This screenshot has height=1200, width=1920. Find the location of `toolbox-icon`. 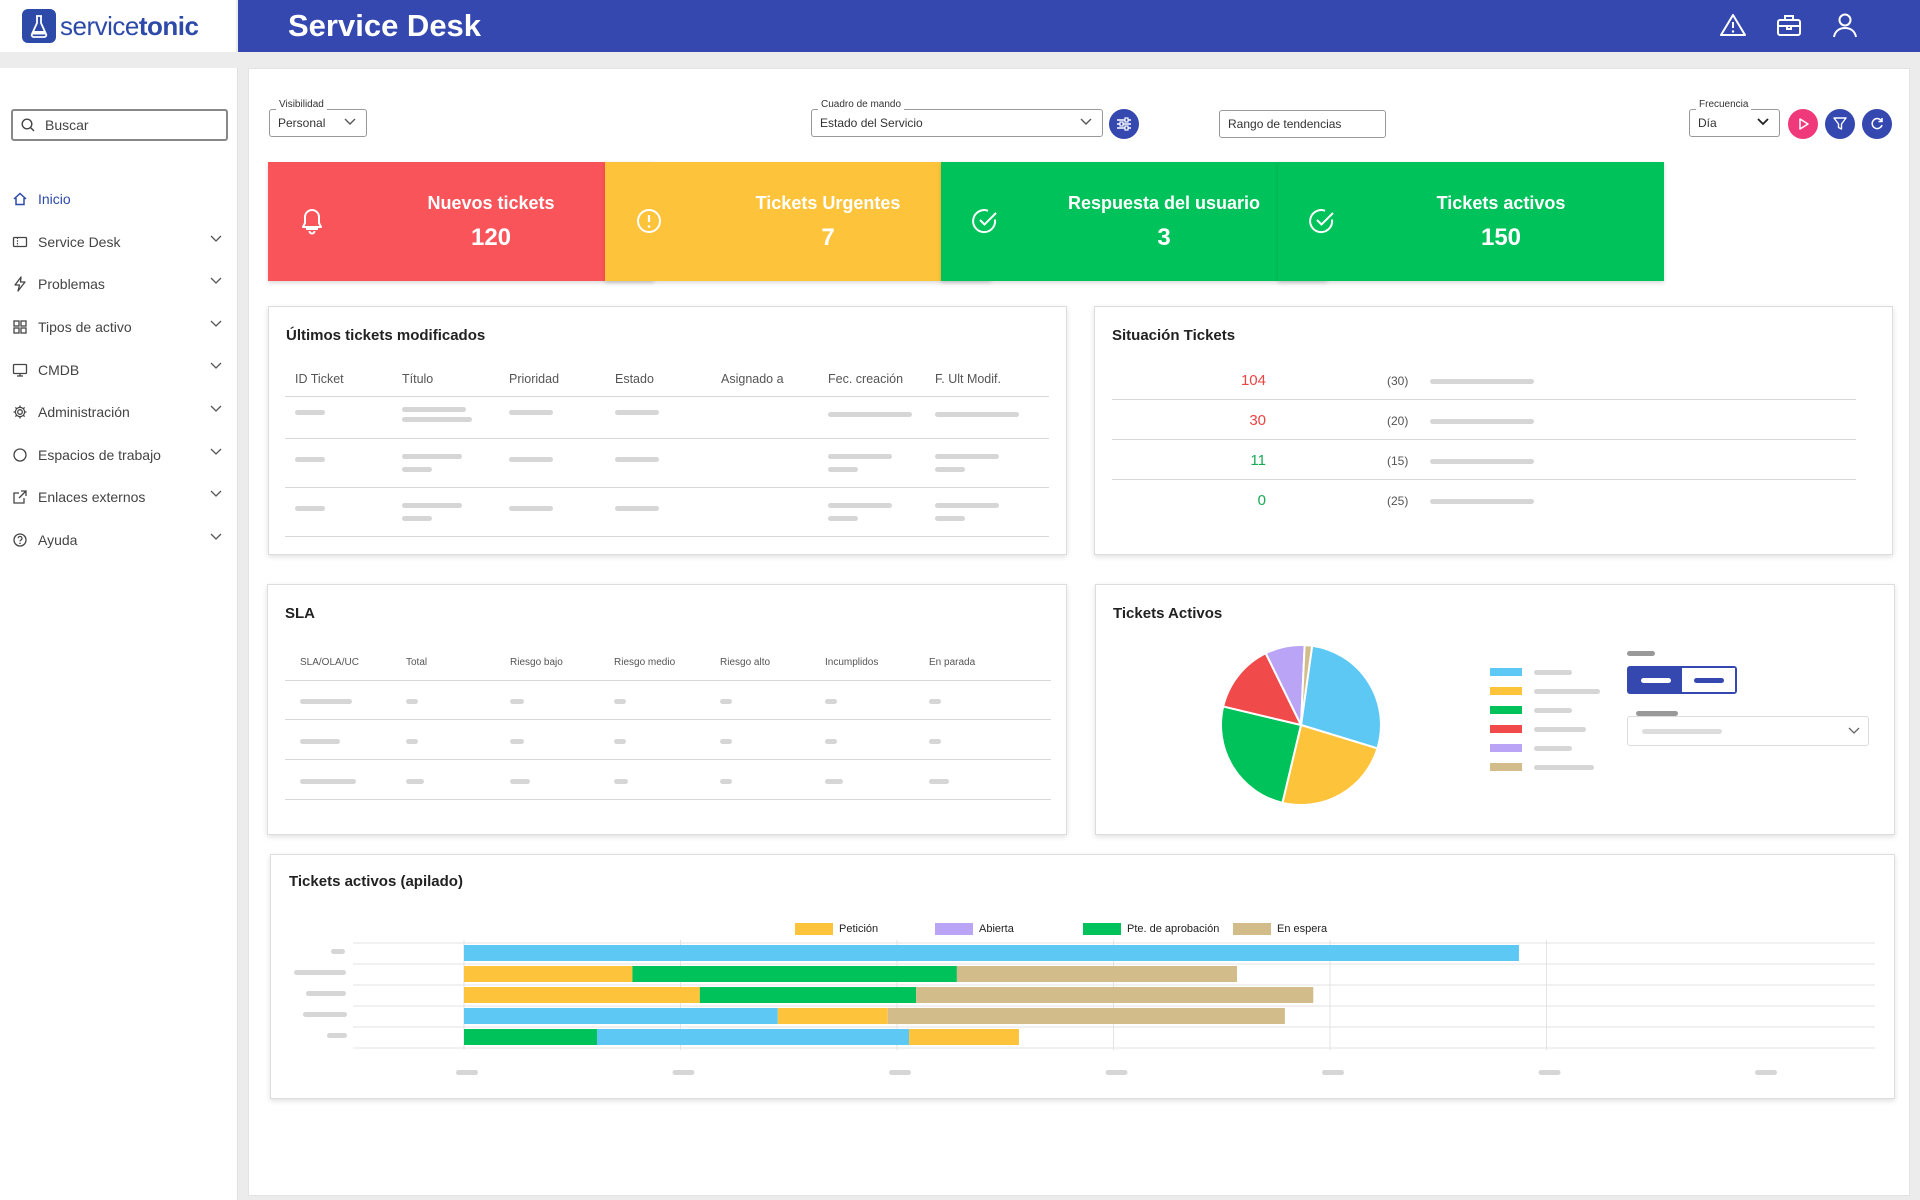

toolbox-icon is located at coordinates (1789, 25).